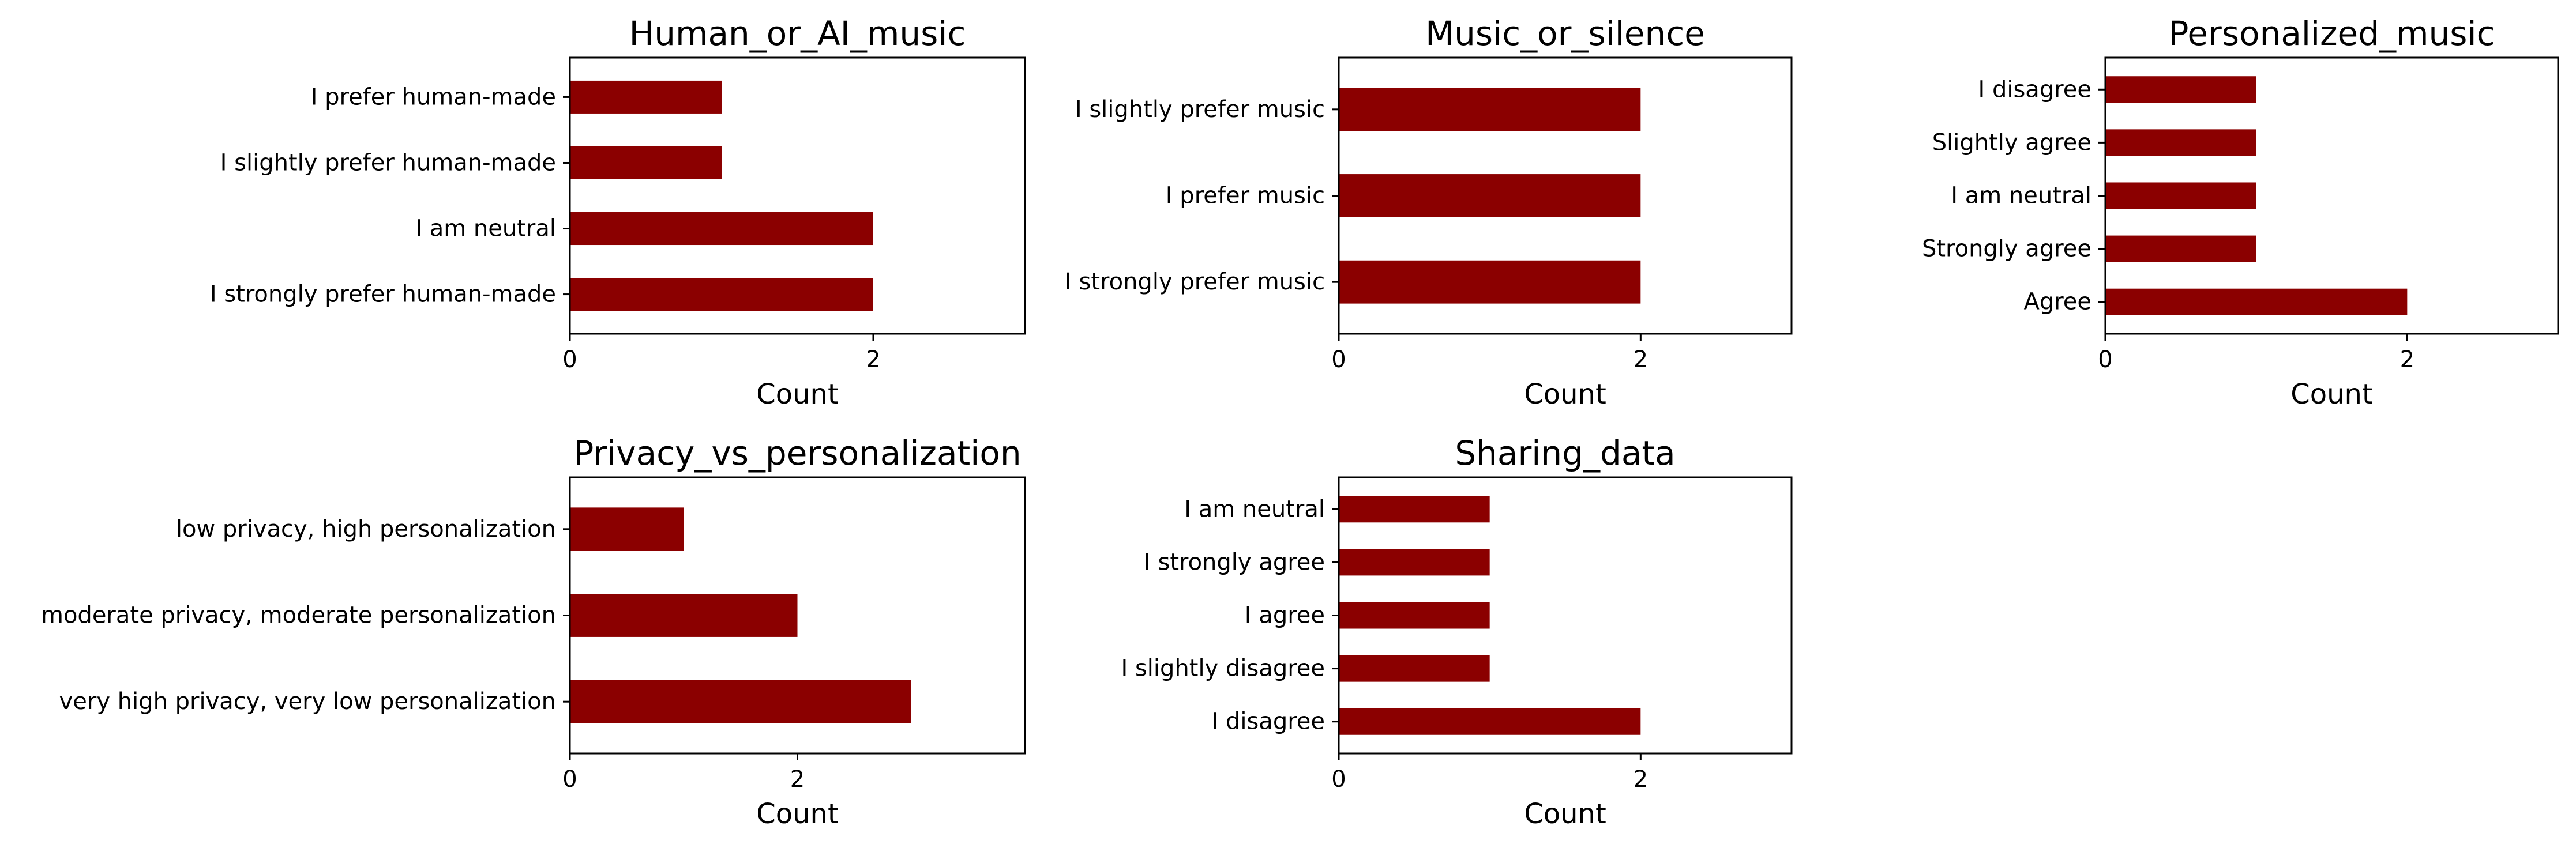  I want to click on y-tick-label: I strongly agree, so click(1234, 562).